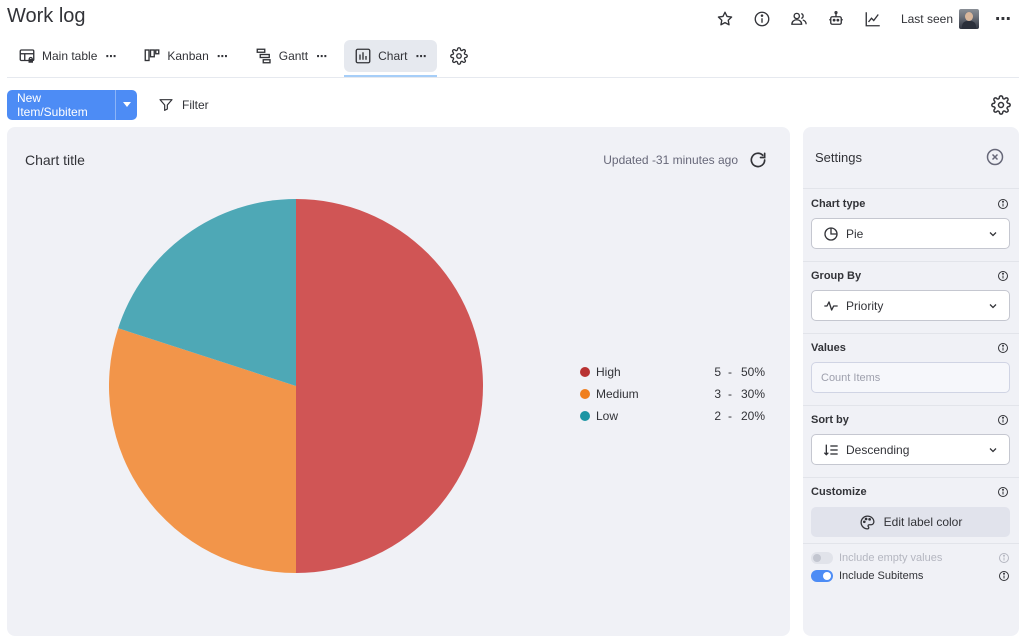 The height and width of the screenshot is (644, 1024). Describe the element at coordinates (836, 19) in the screenshot. I see `robot-icon` at that location.